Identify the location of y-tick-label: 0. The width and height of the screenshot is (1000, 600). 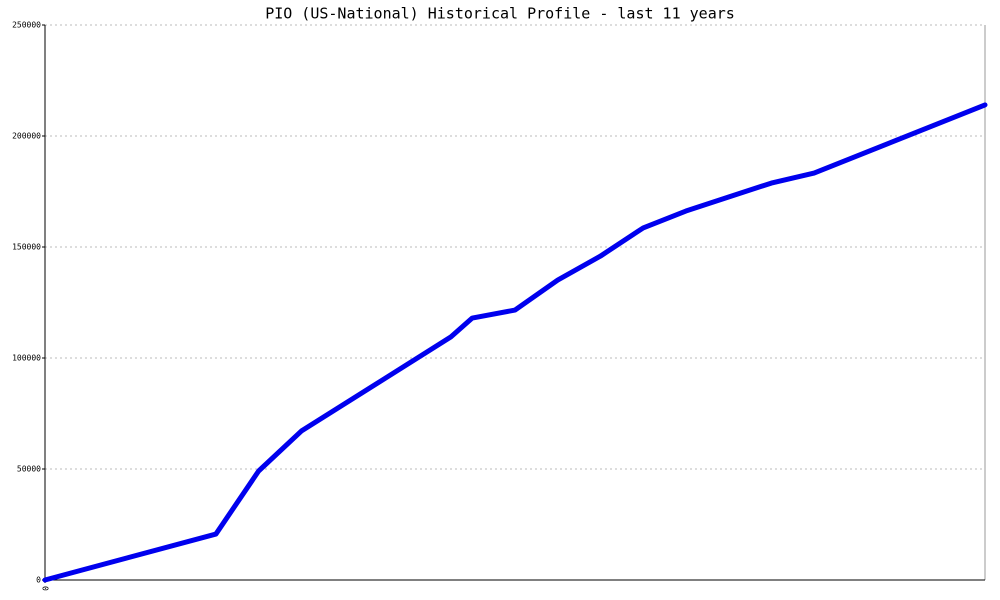
(38, 580).